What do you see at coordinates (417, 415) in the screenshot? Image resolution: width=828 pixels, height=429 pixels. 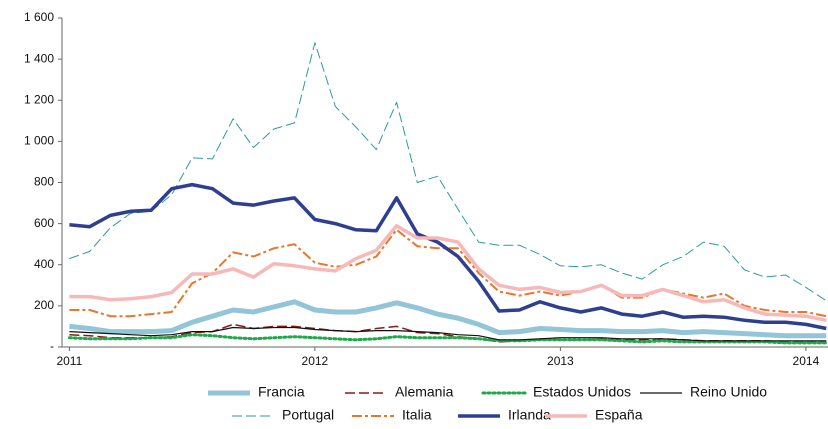 I see `legend-label: Italia` at bounding box center [417, 415].